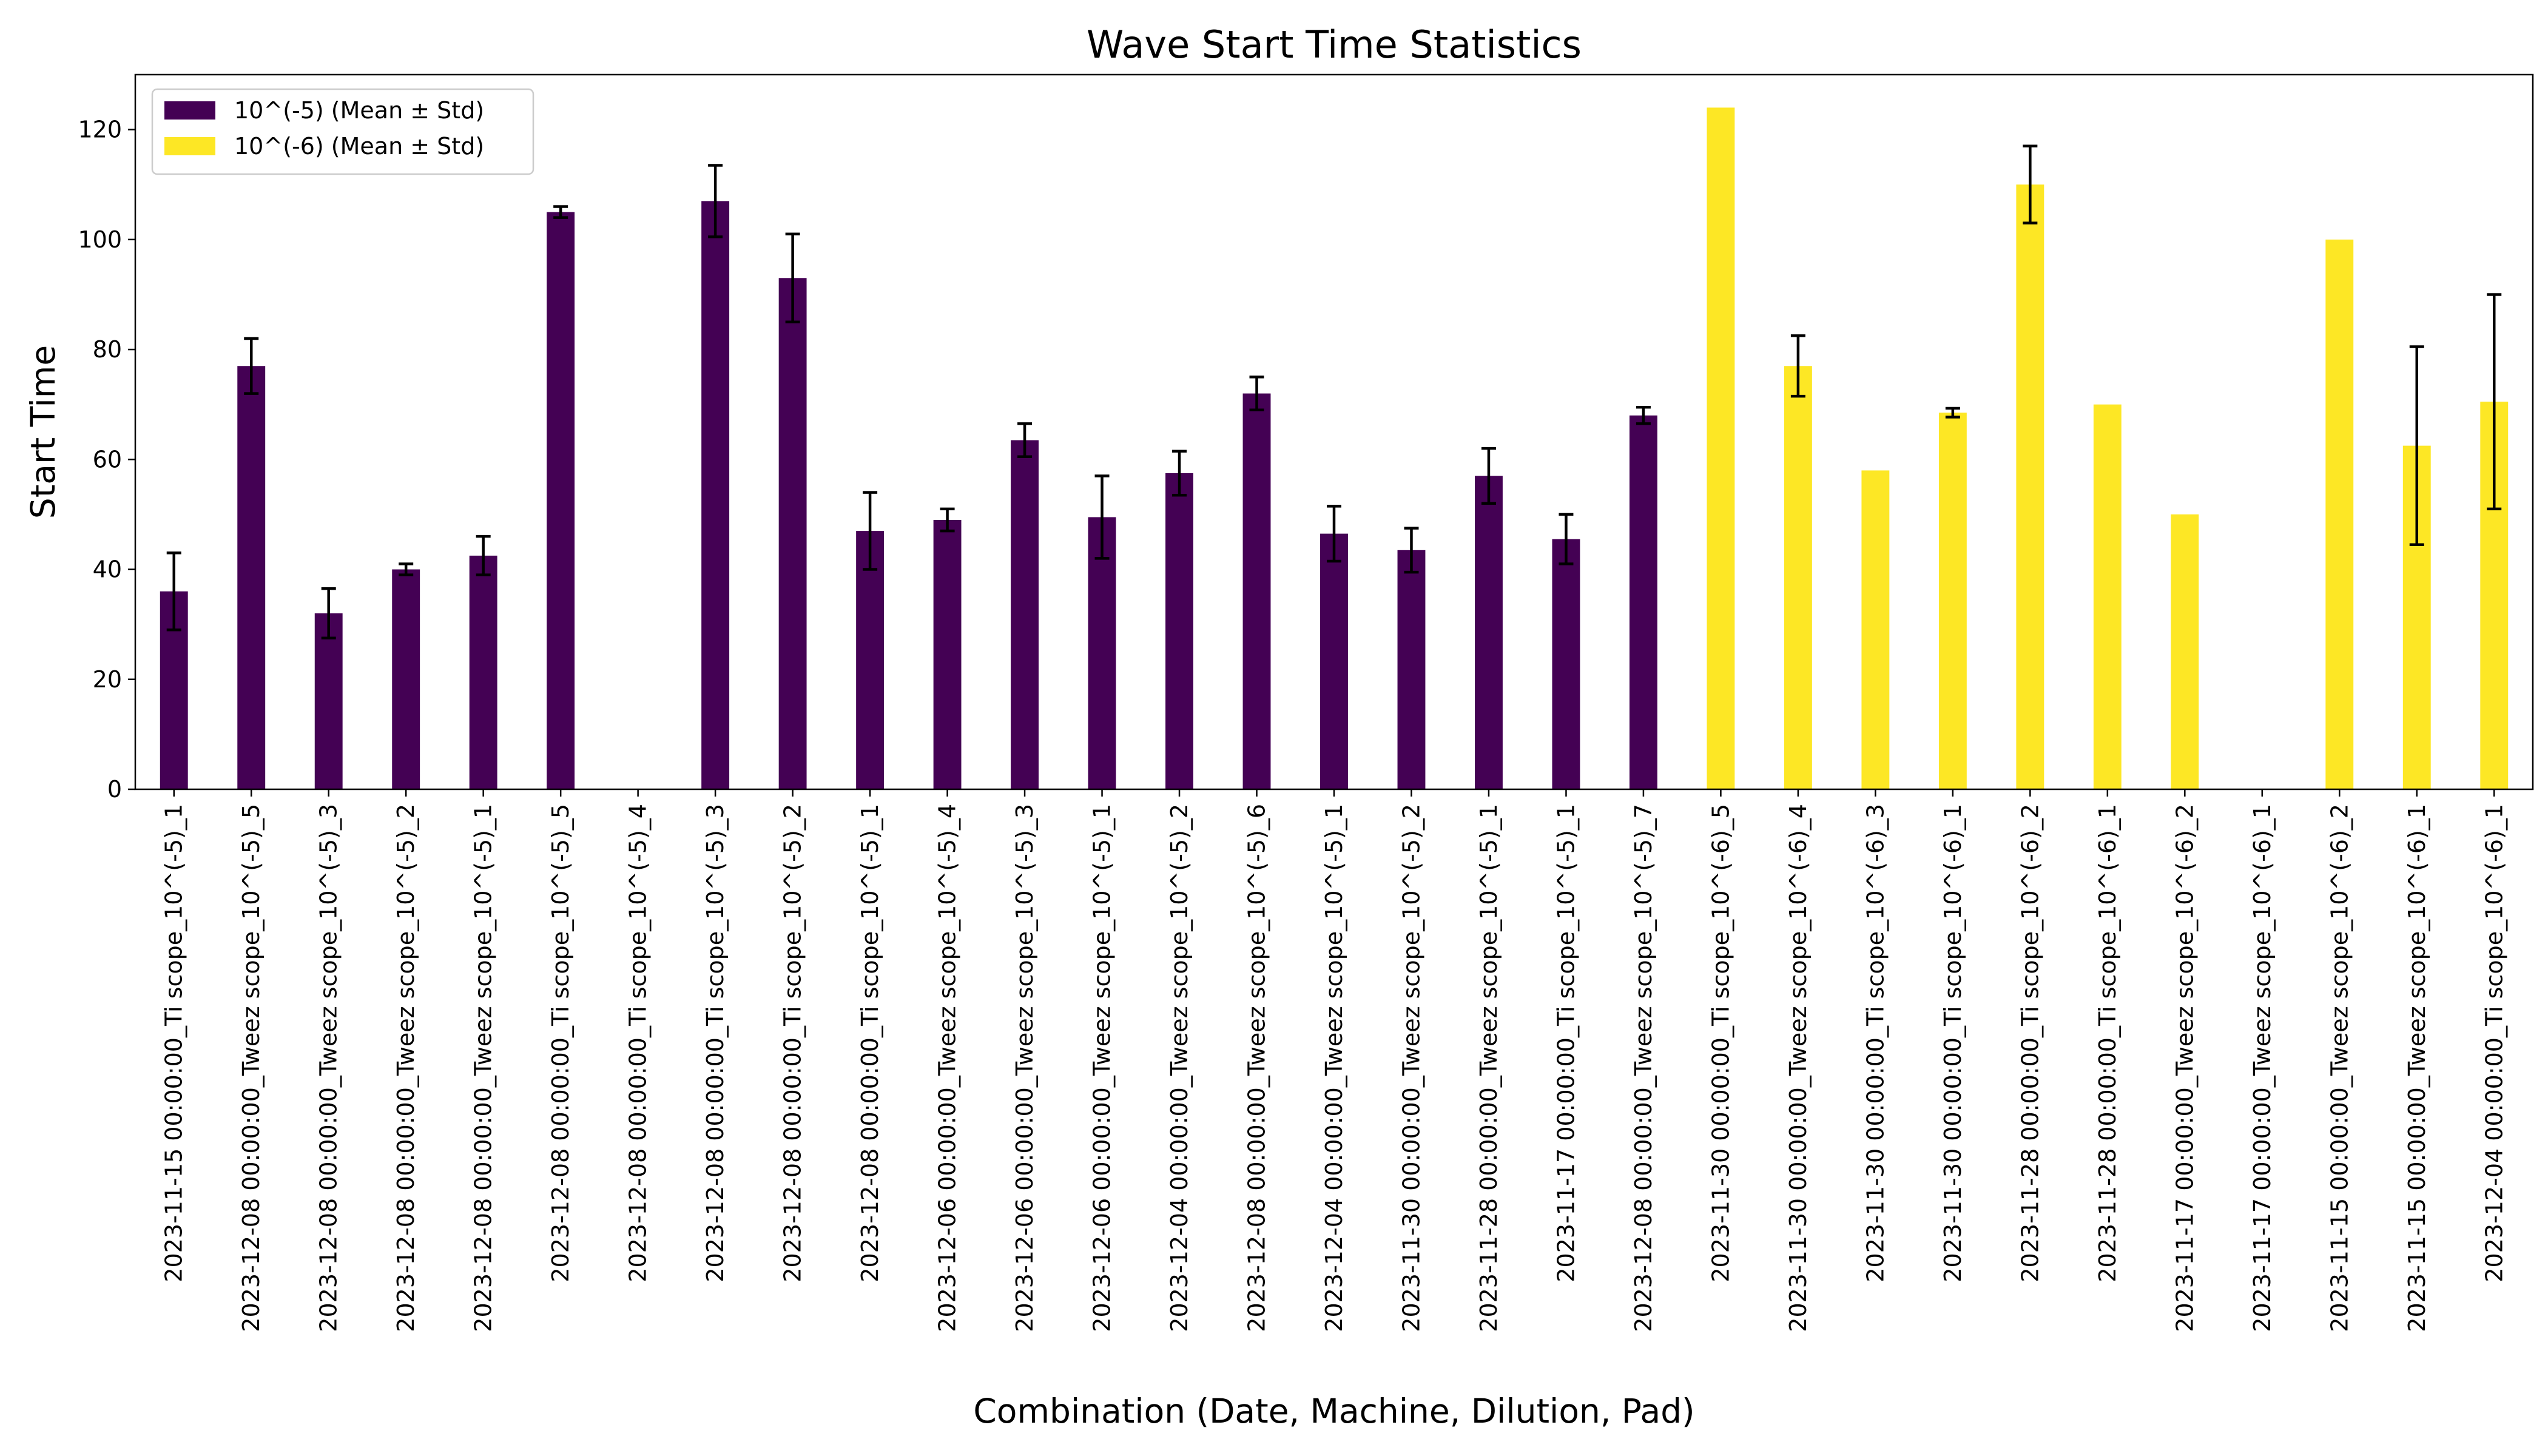  I want to click on x-tick-label-7: 2023-12-08 00:00:00_Ti scope_10^(-5)_3, so click(715, 1043).